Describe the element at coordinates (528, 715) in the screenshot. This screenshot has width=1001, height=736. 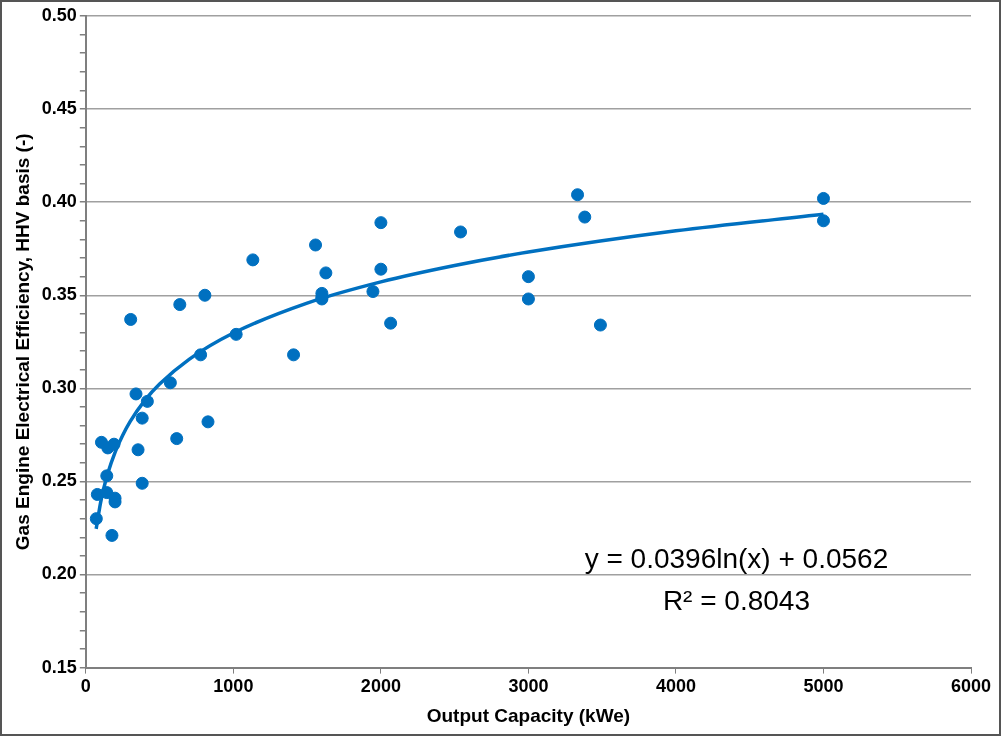
I see `x-axis-title: Output Capacity (kWe)` at that location.